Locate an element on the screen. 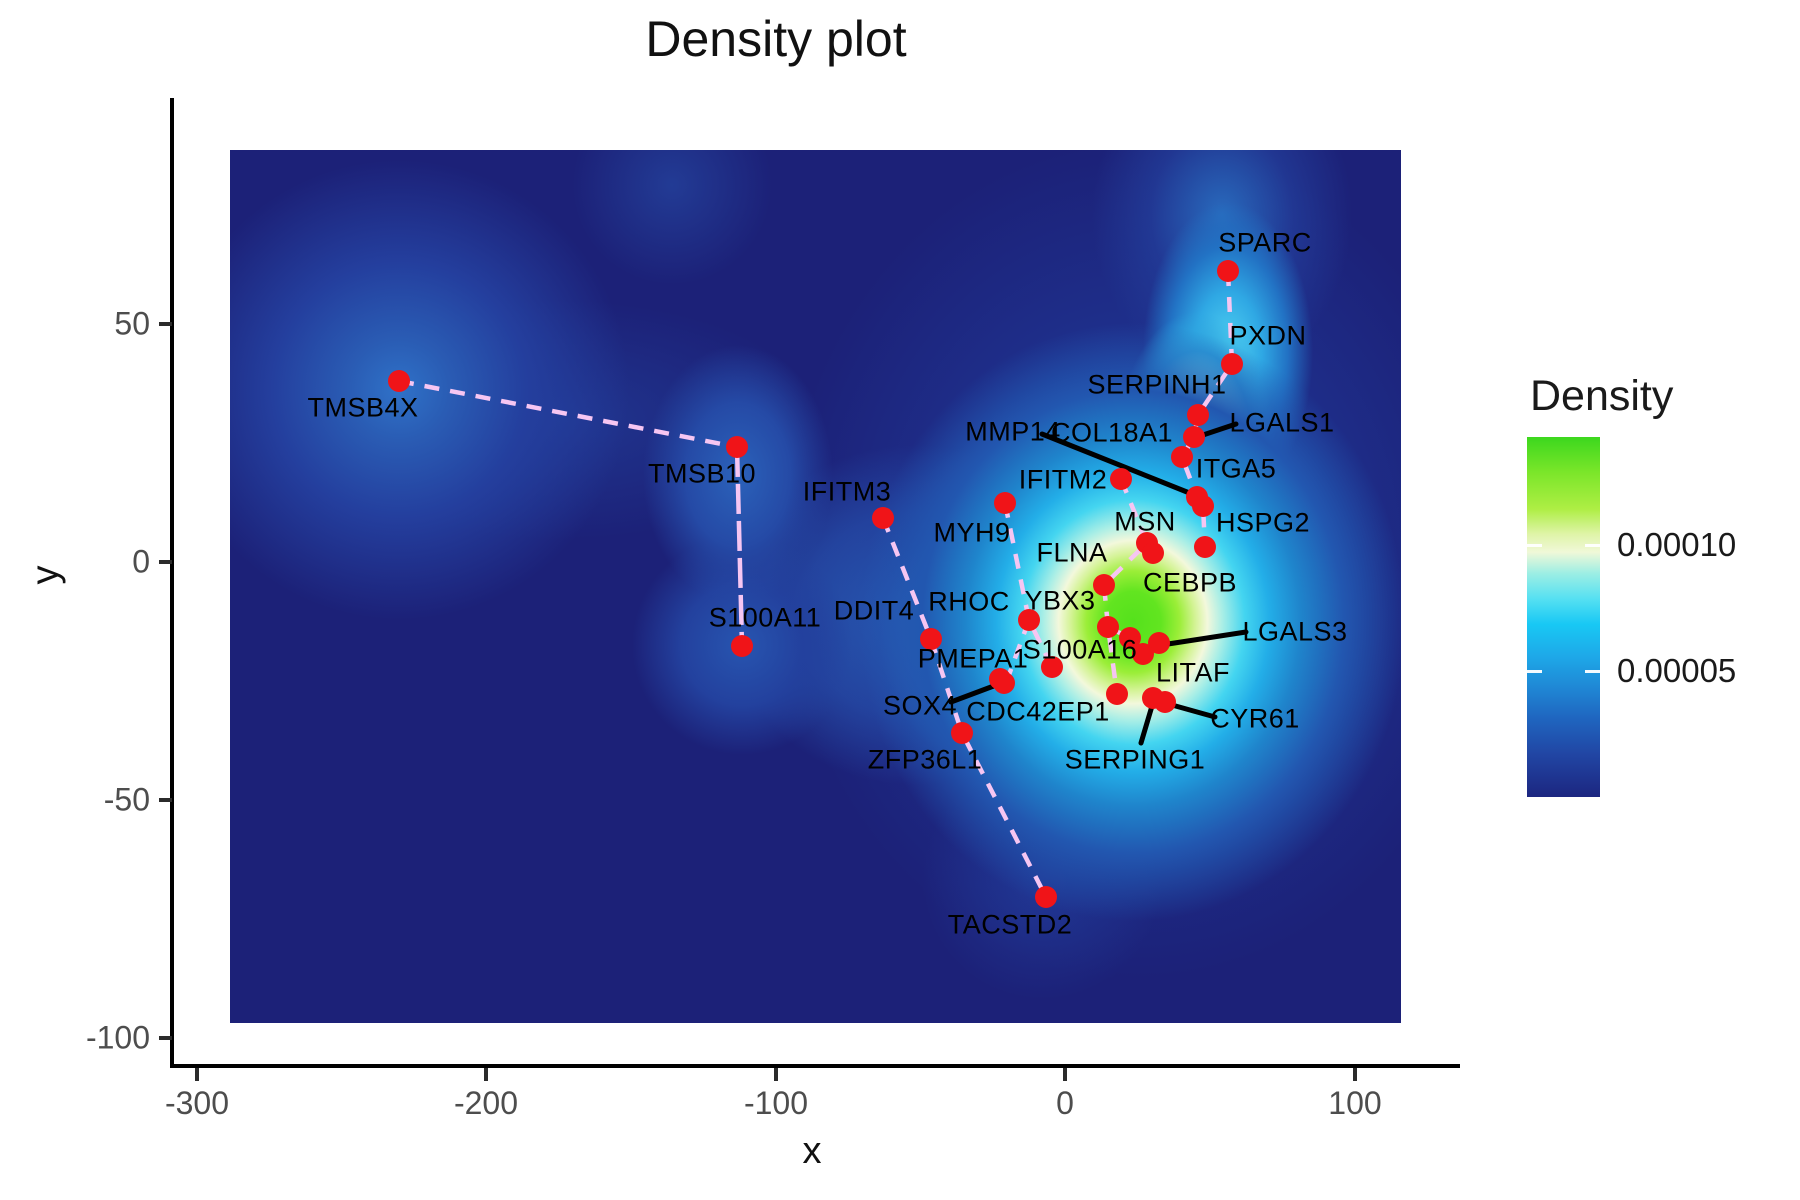 The height and width of the screenshot is (1200, 1800). legend-title: Density is located at coordinates (1602, 396).